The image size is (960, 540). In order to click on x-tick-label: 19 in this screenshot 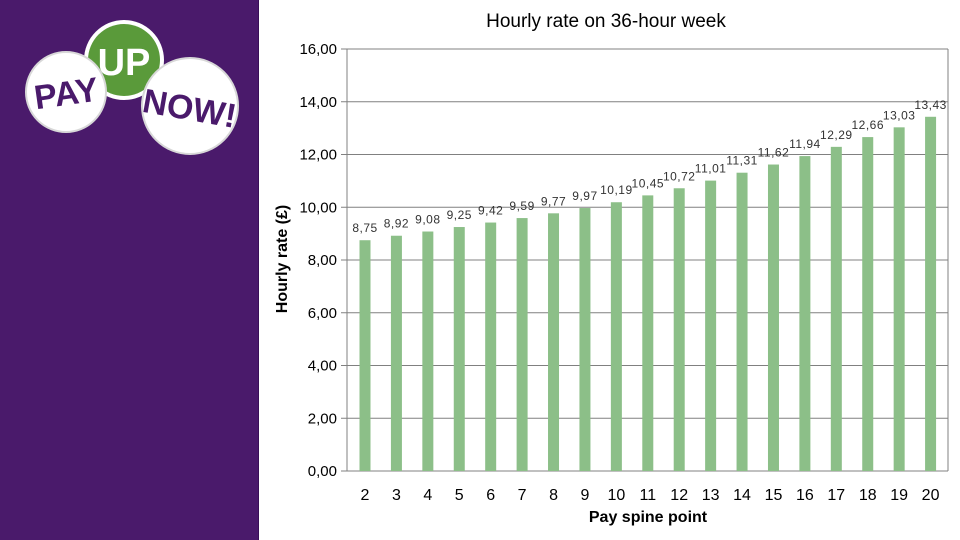, I will do `click(899, 495)`.